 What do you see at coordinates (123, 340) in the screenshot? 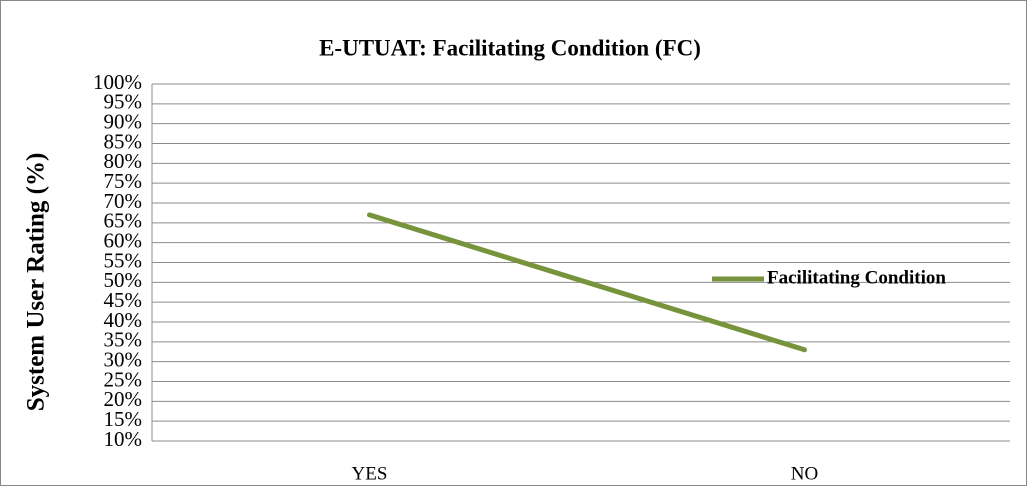
I see `y-tick-label: 35%` at bounding box center [123, 340].